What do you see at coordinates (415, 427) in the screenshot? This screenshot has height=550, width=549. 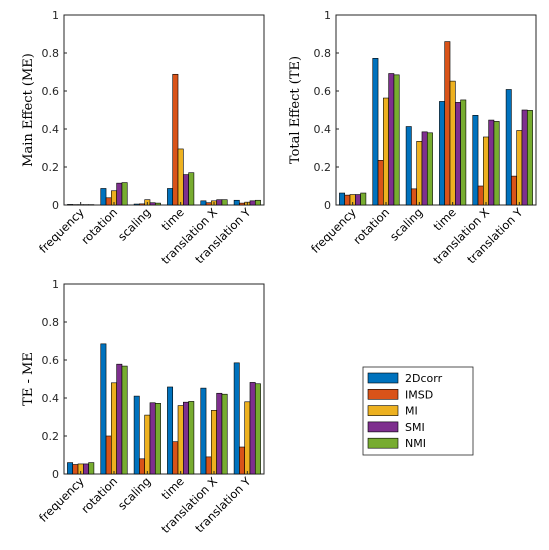 I see `legend-label: SMI` at bounding box center [415, 427].